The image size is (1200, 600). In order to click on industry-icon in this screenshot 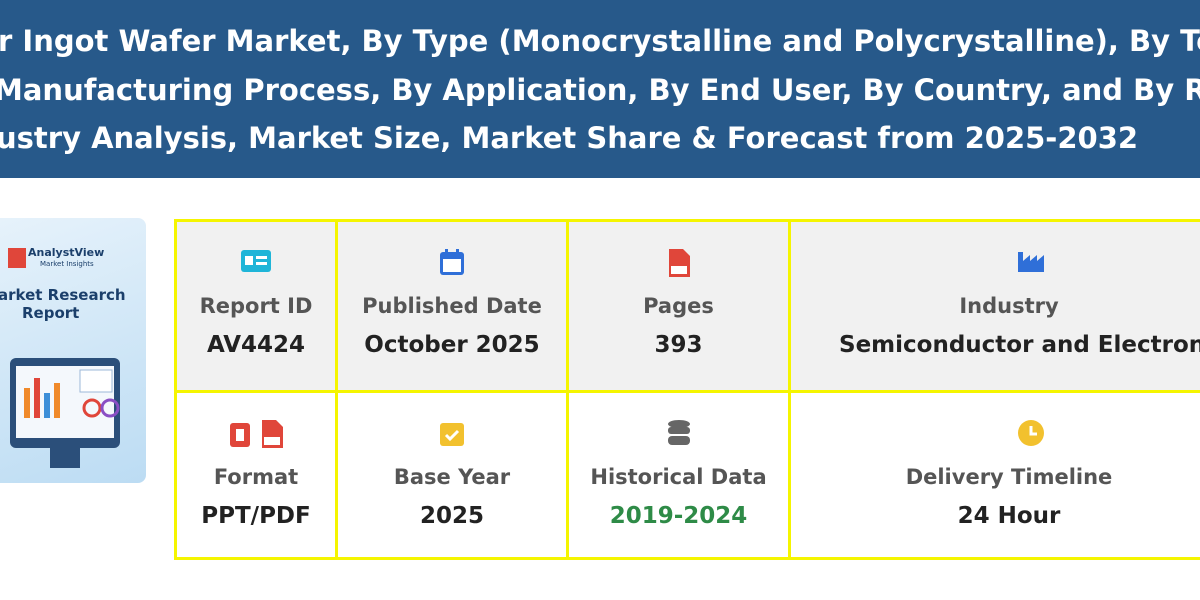, I will do `click(1031, 262)`.